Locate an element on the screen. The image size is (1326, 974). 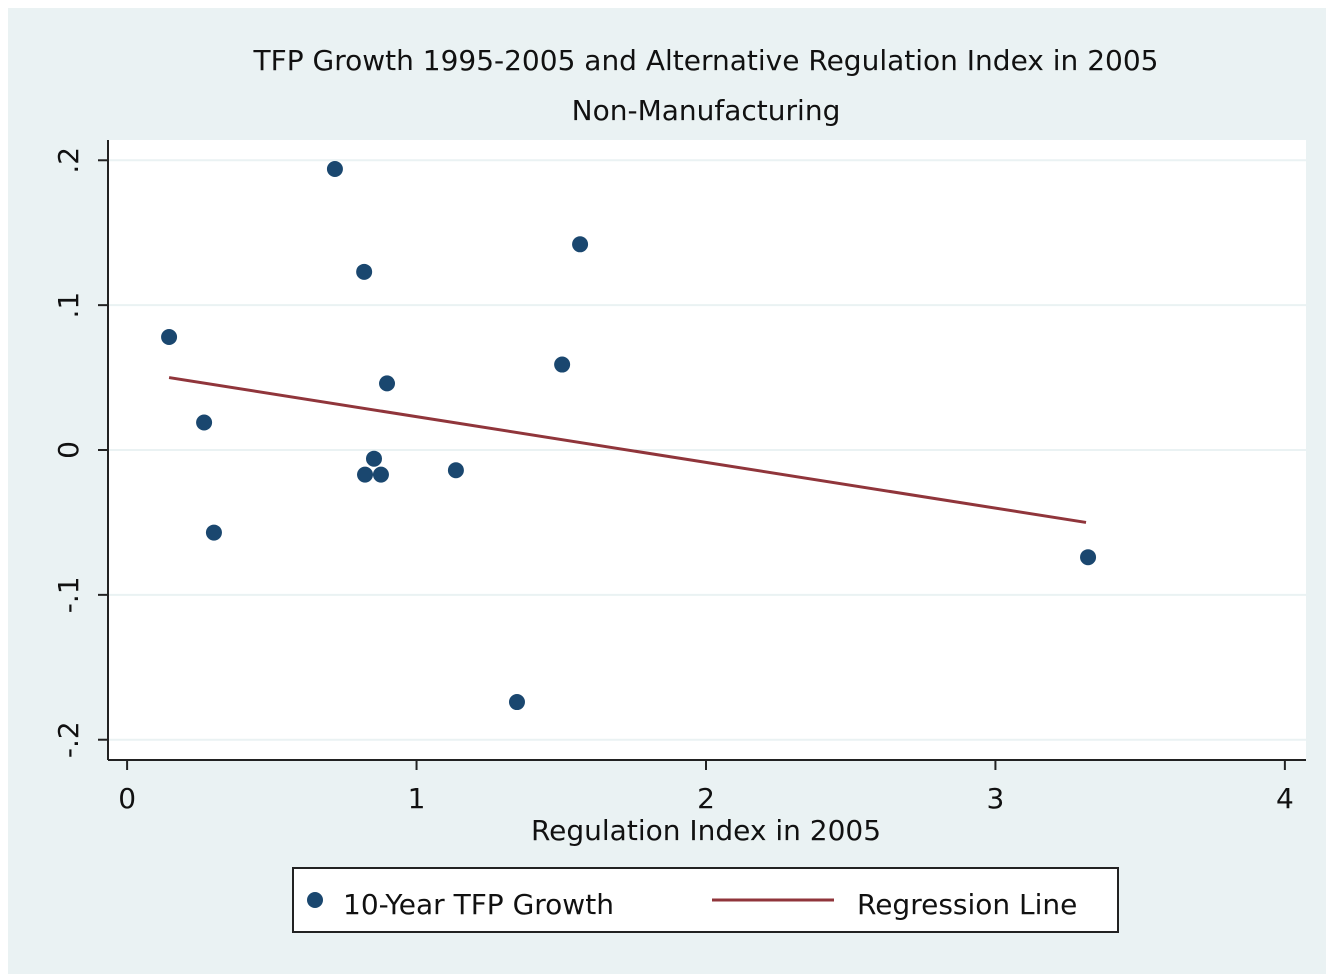
y-tick-label: .1 is located at coordinates (68, 305).